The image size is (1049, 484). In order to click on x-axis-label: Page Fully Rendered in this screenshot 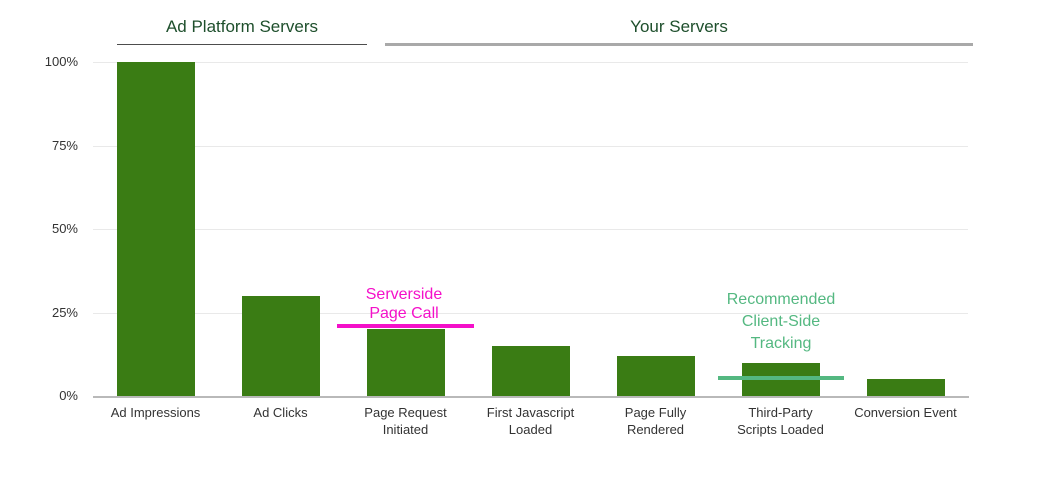, I will do `click(655, 421)`.